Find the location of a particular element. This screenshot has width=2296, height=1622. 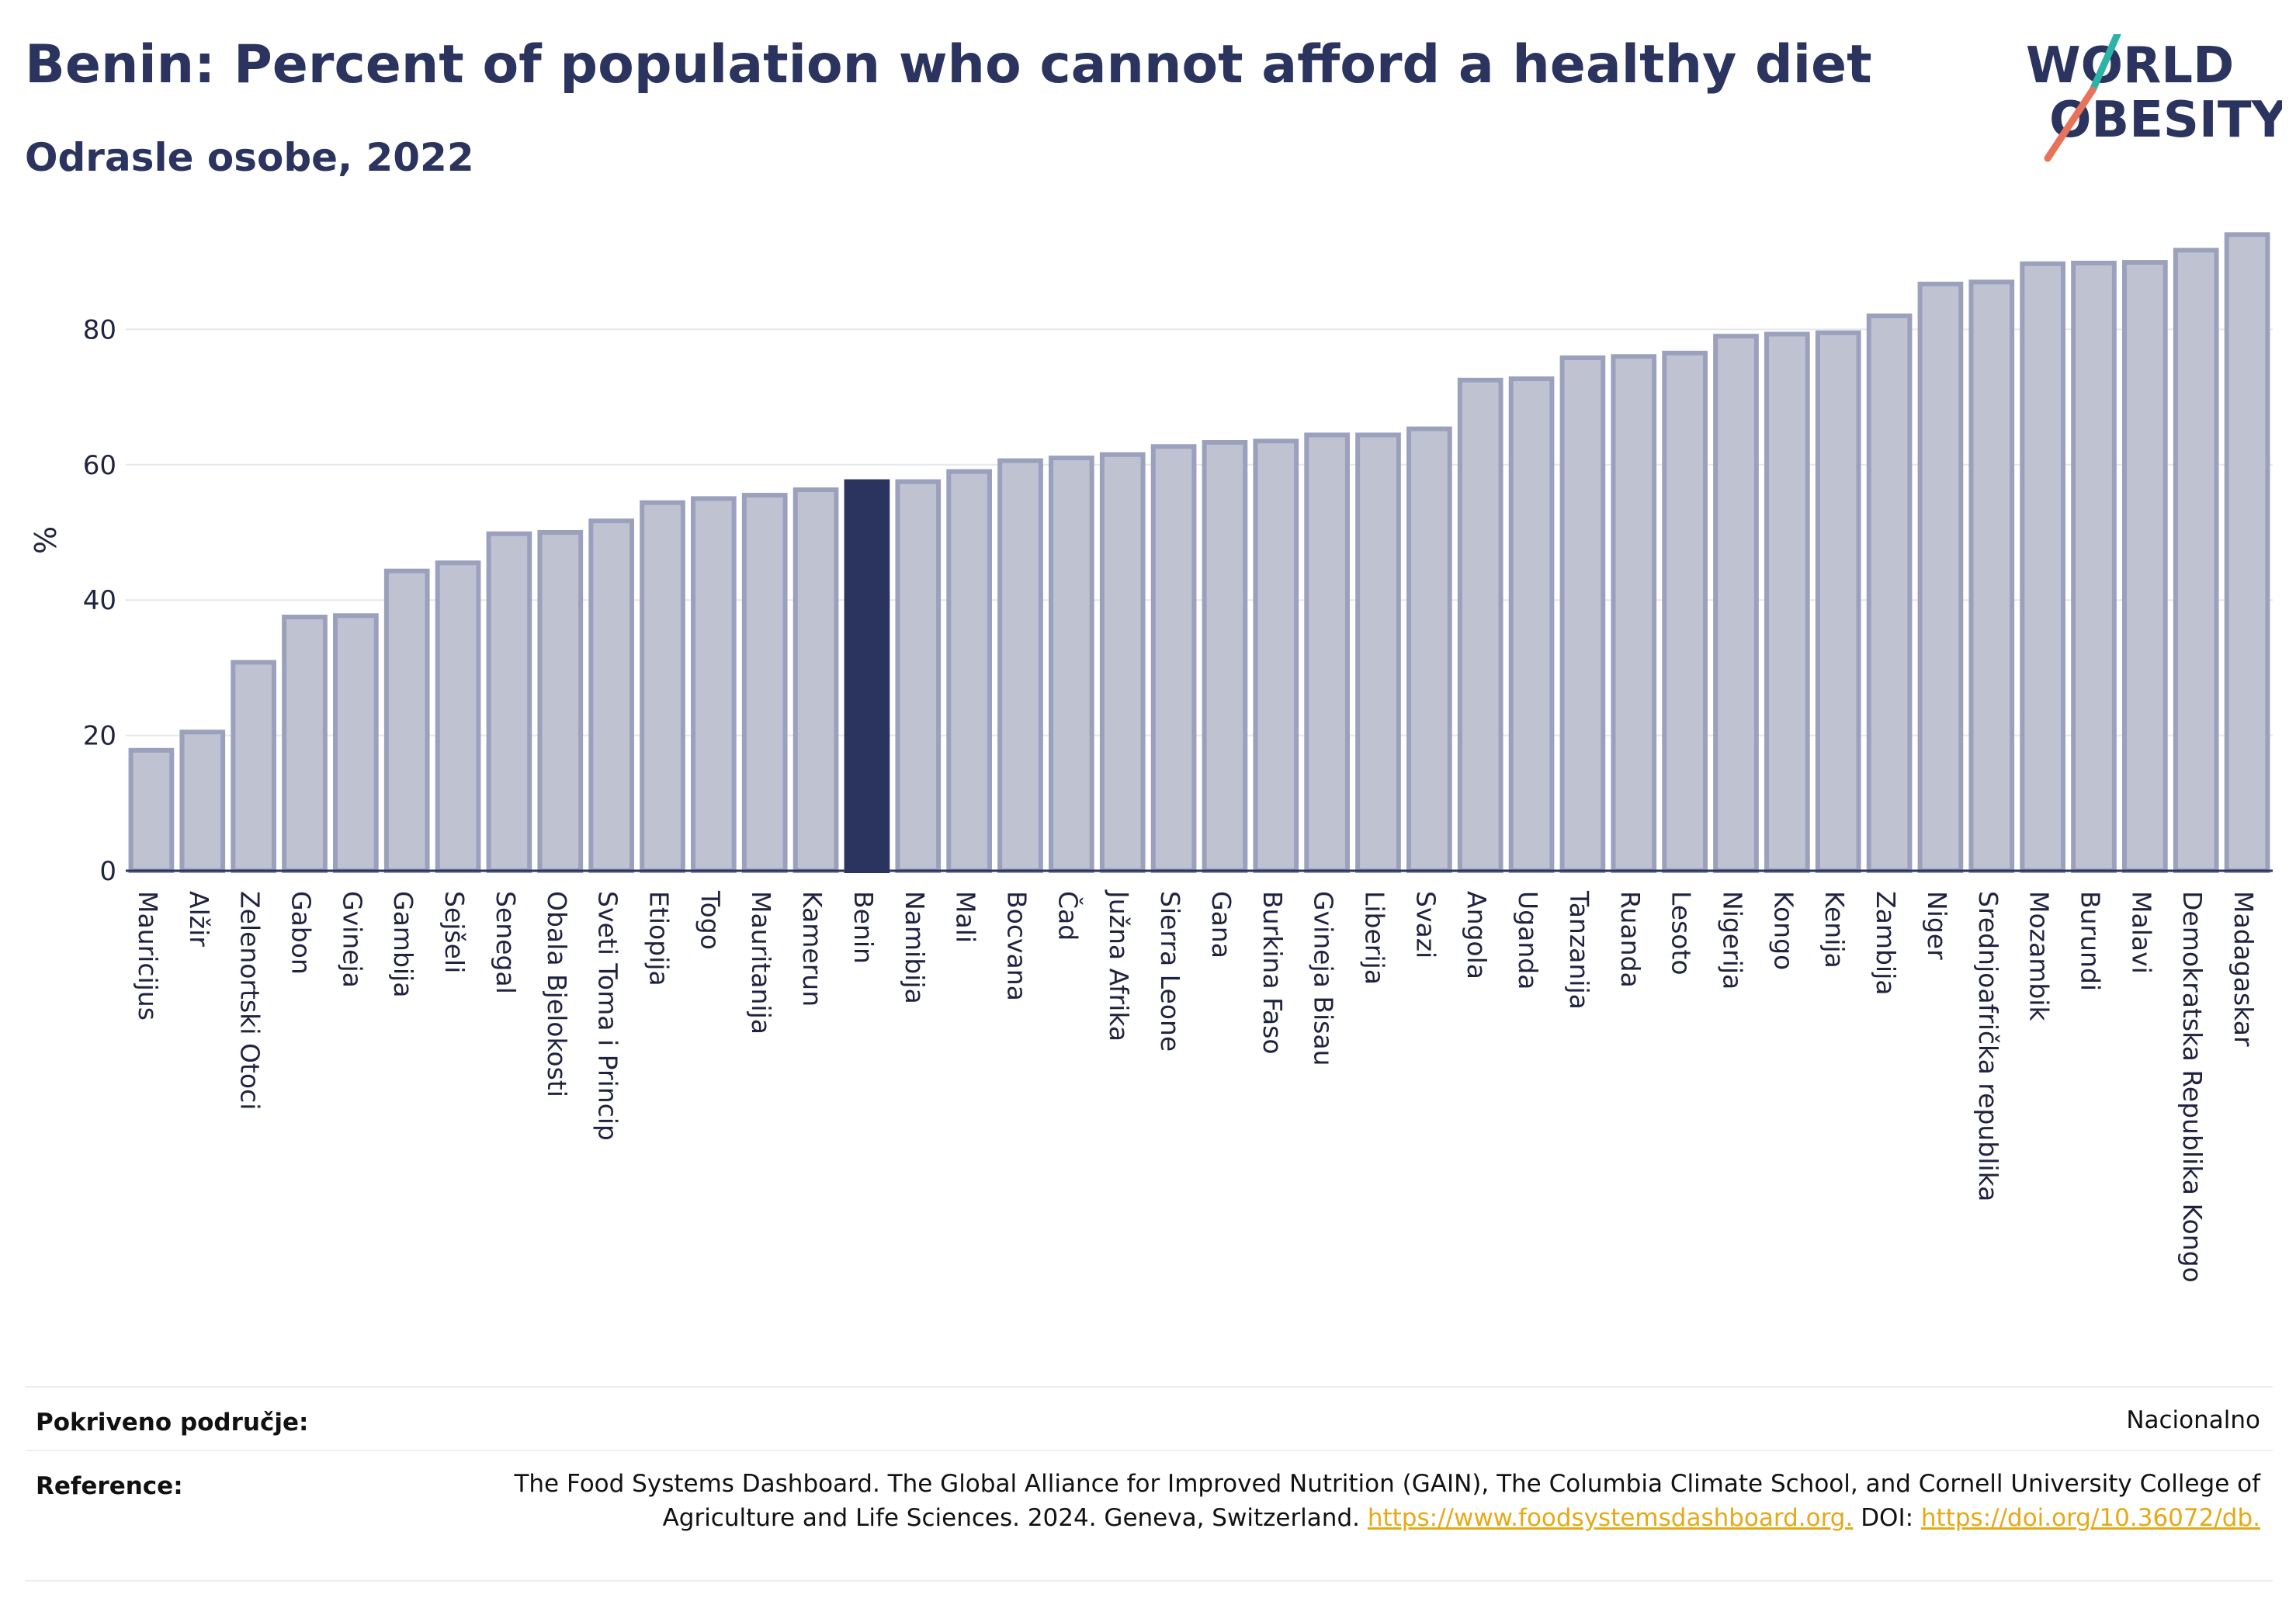

x-tick-label: Nigerija is located at coordinates (1733, 940).